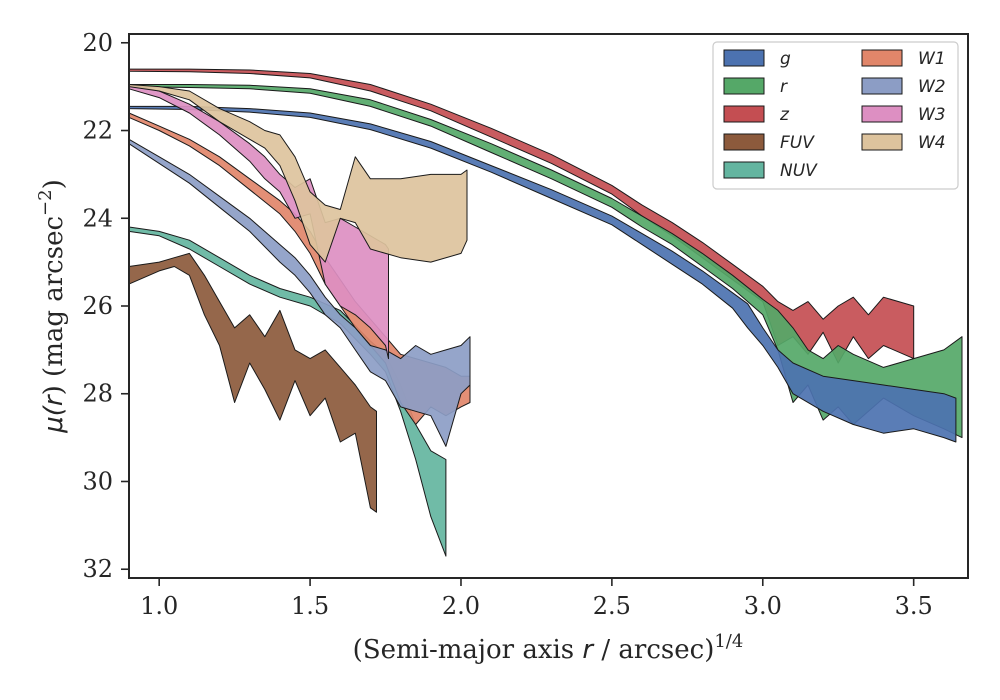  I want to click on x-tick-label: 3.0, so click(763, 606).